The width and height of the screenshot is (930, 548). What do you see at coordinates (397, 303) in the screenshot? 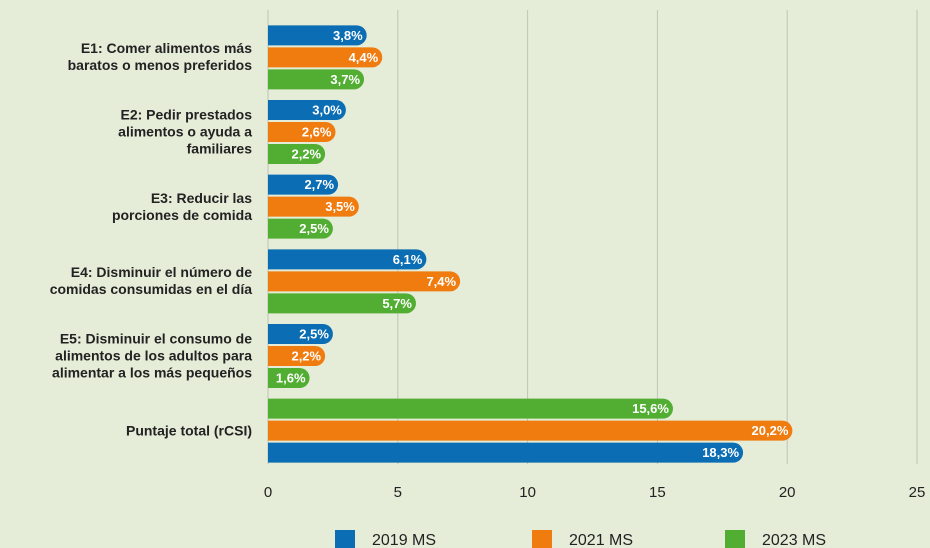
I see `value-label: 5,7%` at bounding box center [397, 303].